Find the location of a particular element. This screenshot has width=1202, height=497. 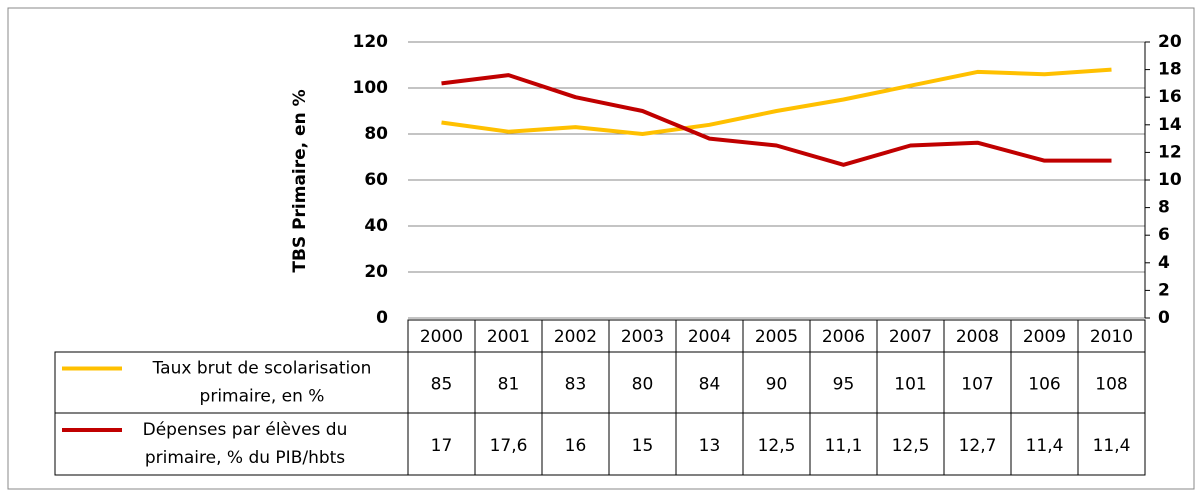

y-tick-label: 60 is located at coordinates (376, 180).